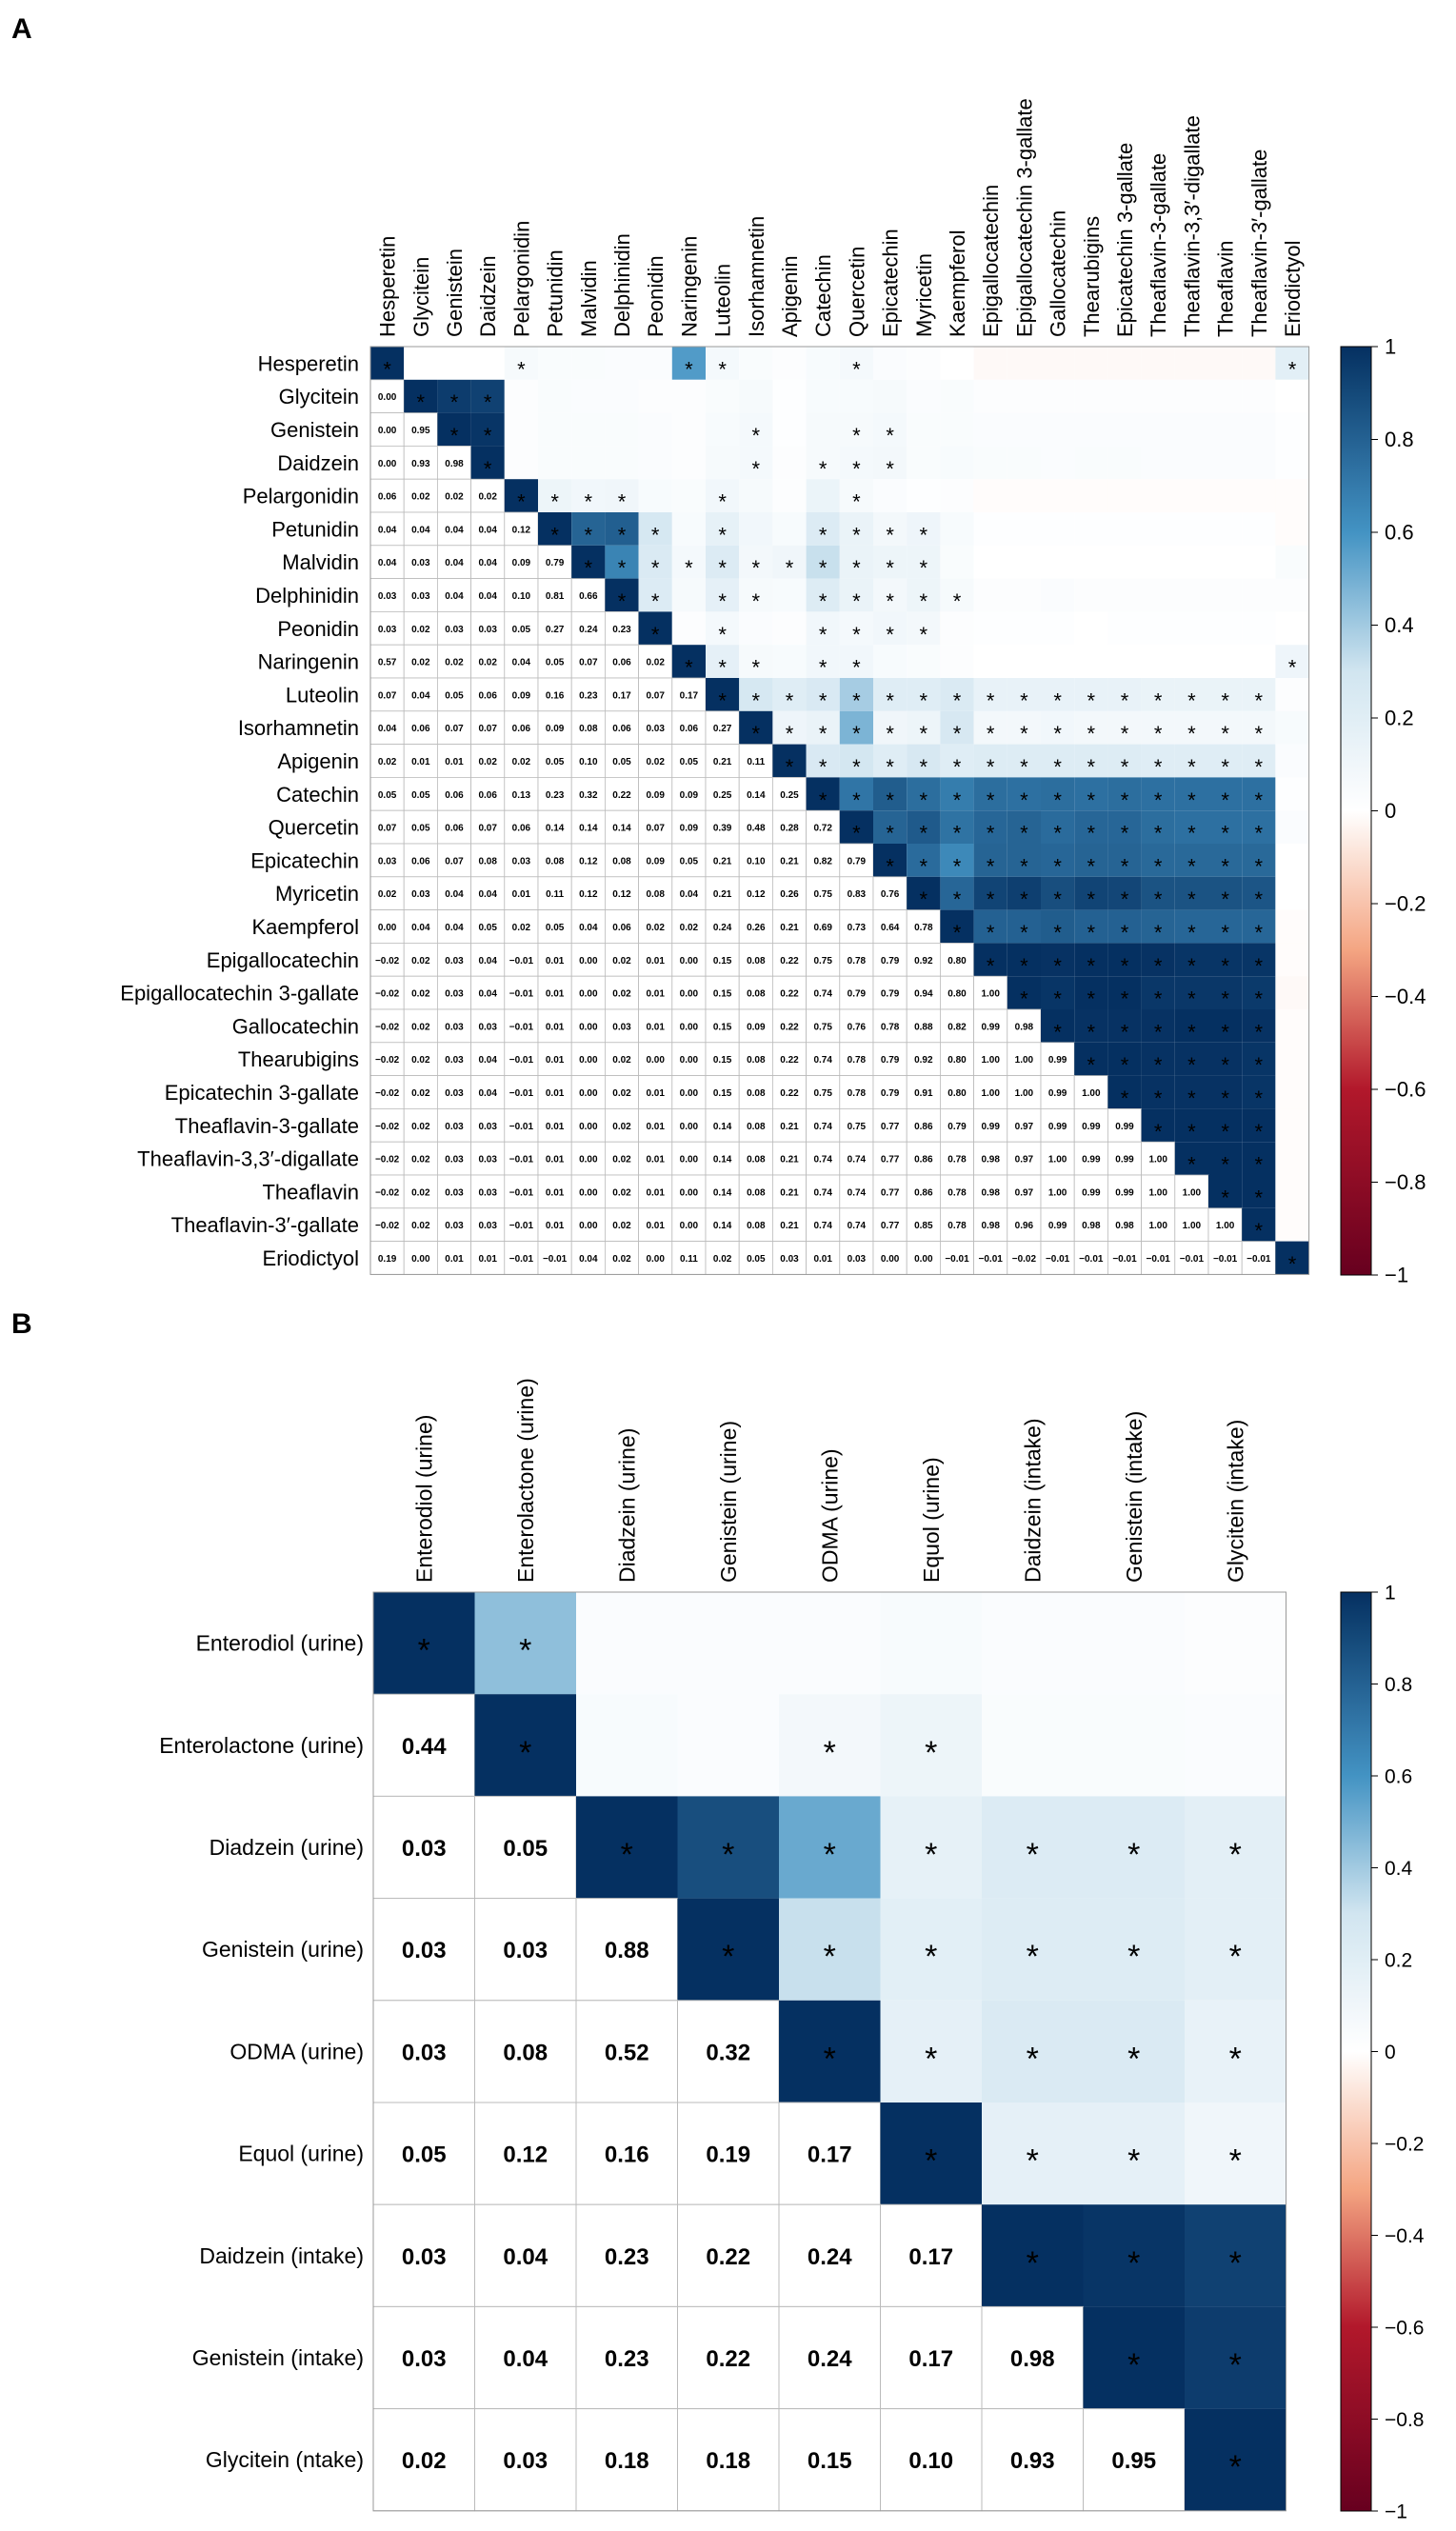  What do you see at coordinates (622, 663) in the screenshot?
I see `correlation-value: 0.06` at bounding box center [622, 663].